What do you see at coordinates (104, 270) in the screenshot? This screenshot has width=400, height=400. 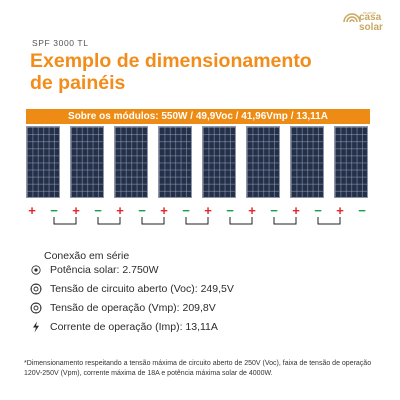 I see `info-text: Potência solar: 2.750W` at bounding box center [104, 270].